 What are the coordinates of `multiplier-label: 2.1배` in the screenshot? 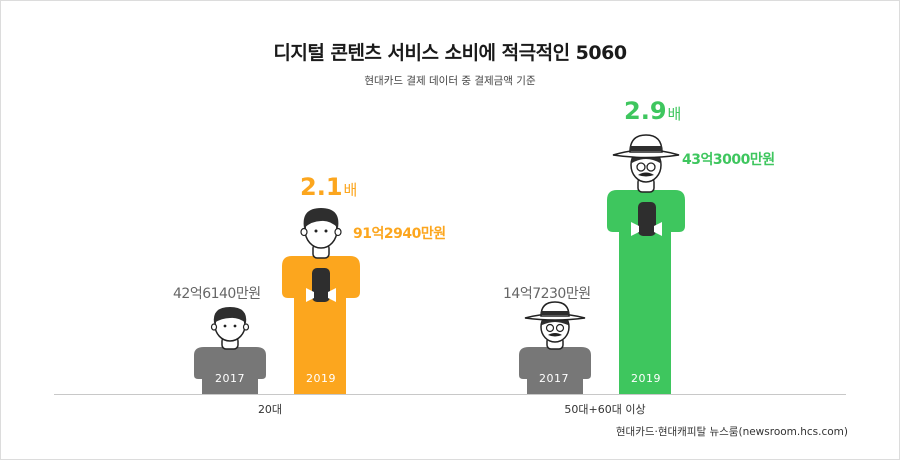 It's located at (328, 187).